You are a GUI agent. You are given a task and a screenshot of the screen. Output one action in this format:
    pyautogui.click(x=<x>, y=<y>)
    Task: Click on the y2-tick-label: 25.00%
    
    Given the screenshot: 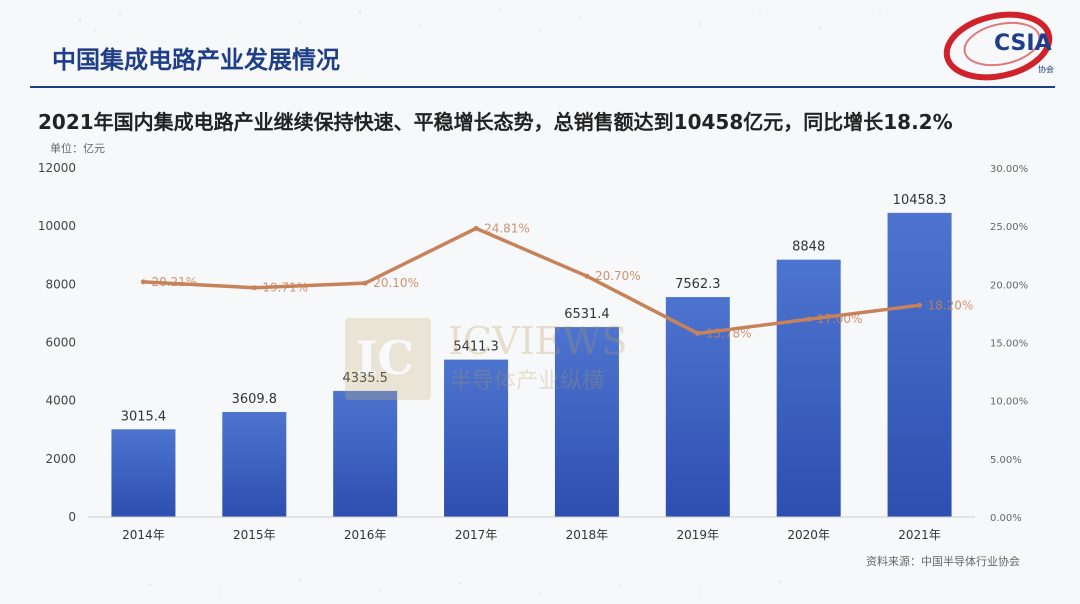 What is the action you would take?
    pyautogui.click(x=1009, y=227)
    